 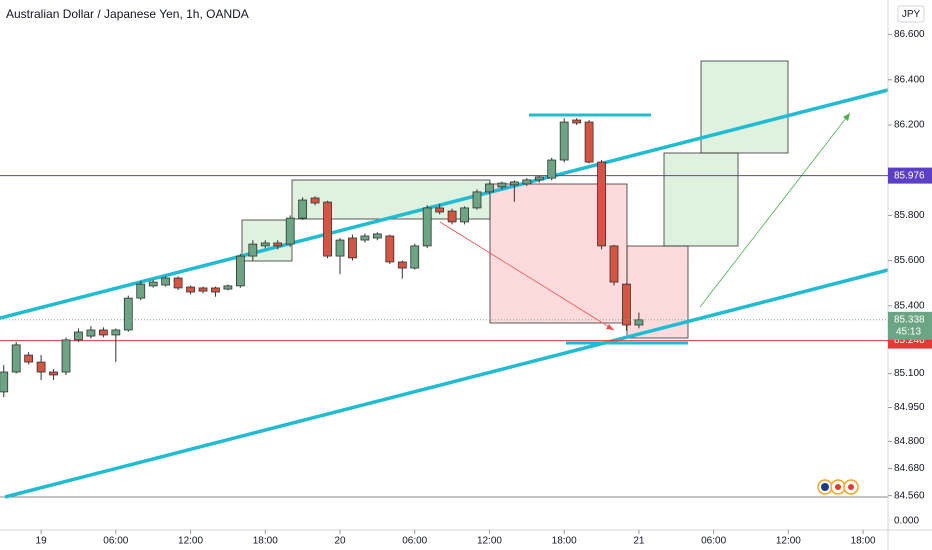 What do you see at coordinates (908, 331) in the screenshot?
I see `countdown-label: 45:13` at bounding box center [908, 331].